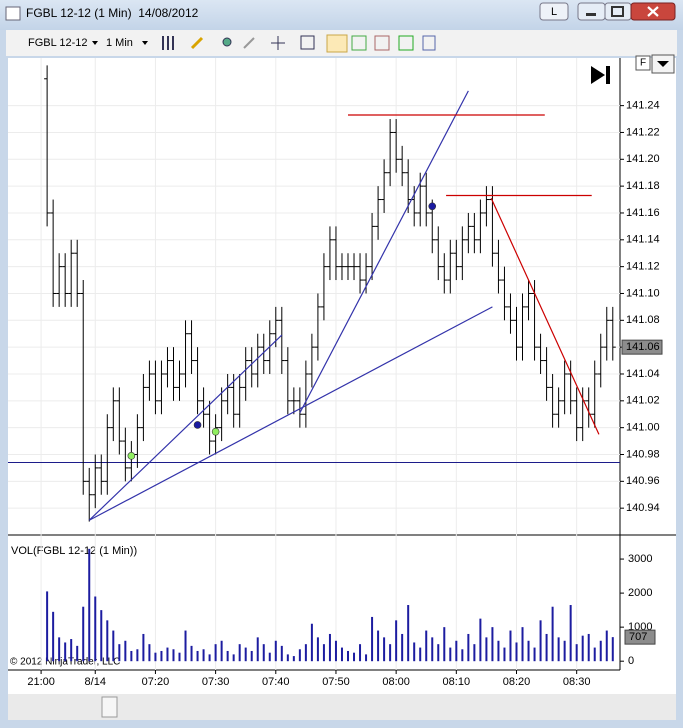 The height and width of the screenshot is (728, 683). What do you see at coordinates (643, 508) in the screenshot?
I see `y-tick-label: 140.94` at bounding box center [643, 508].